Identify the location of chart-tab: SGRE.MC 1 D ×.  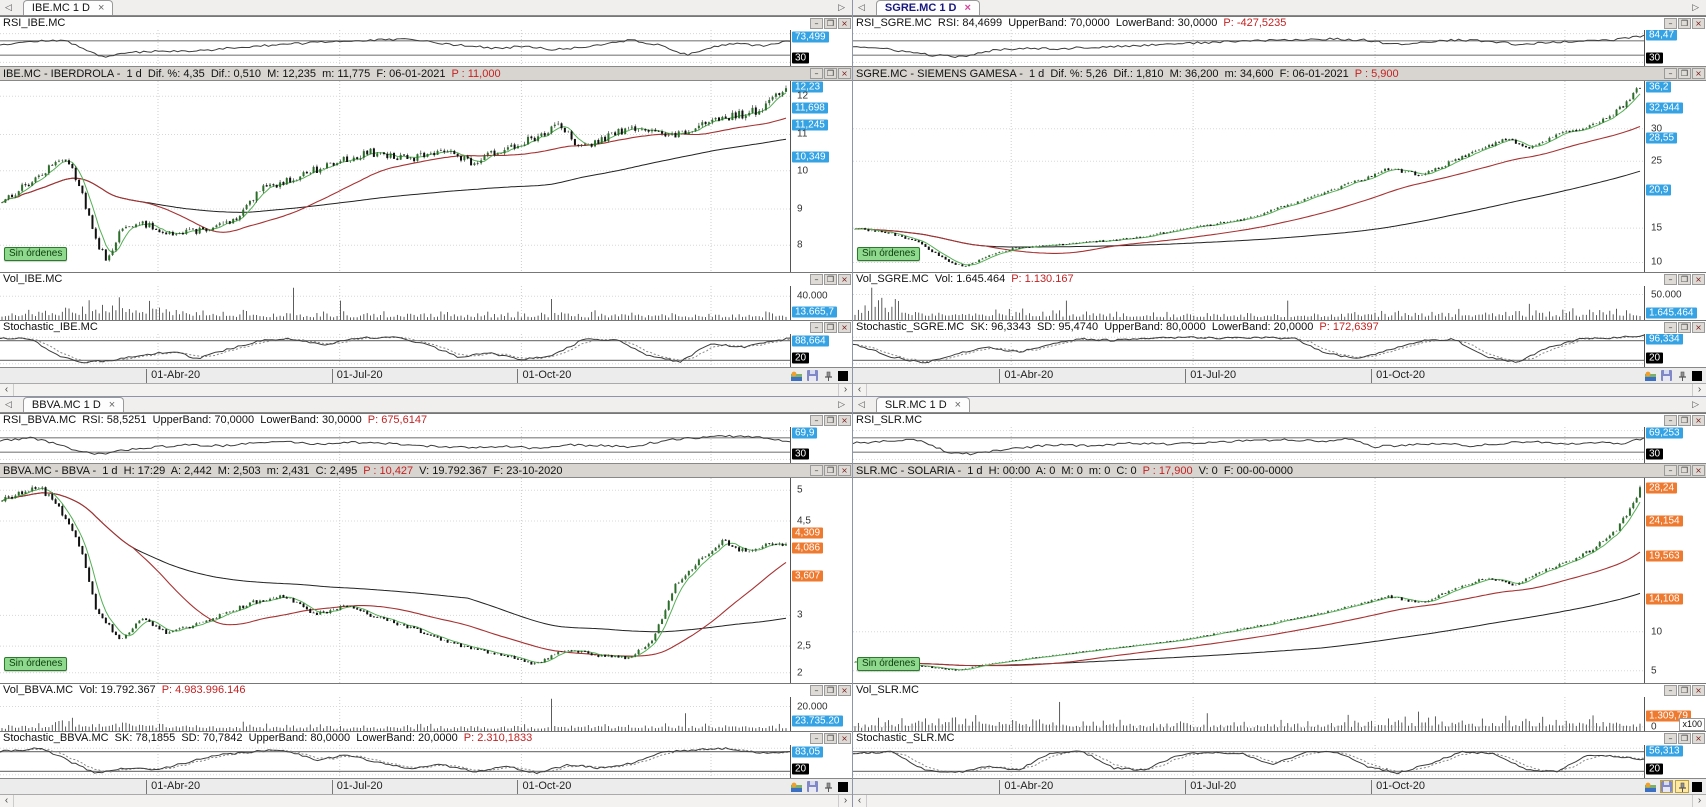
(927, 7).